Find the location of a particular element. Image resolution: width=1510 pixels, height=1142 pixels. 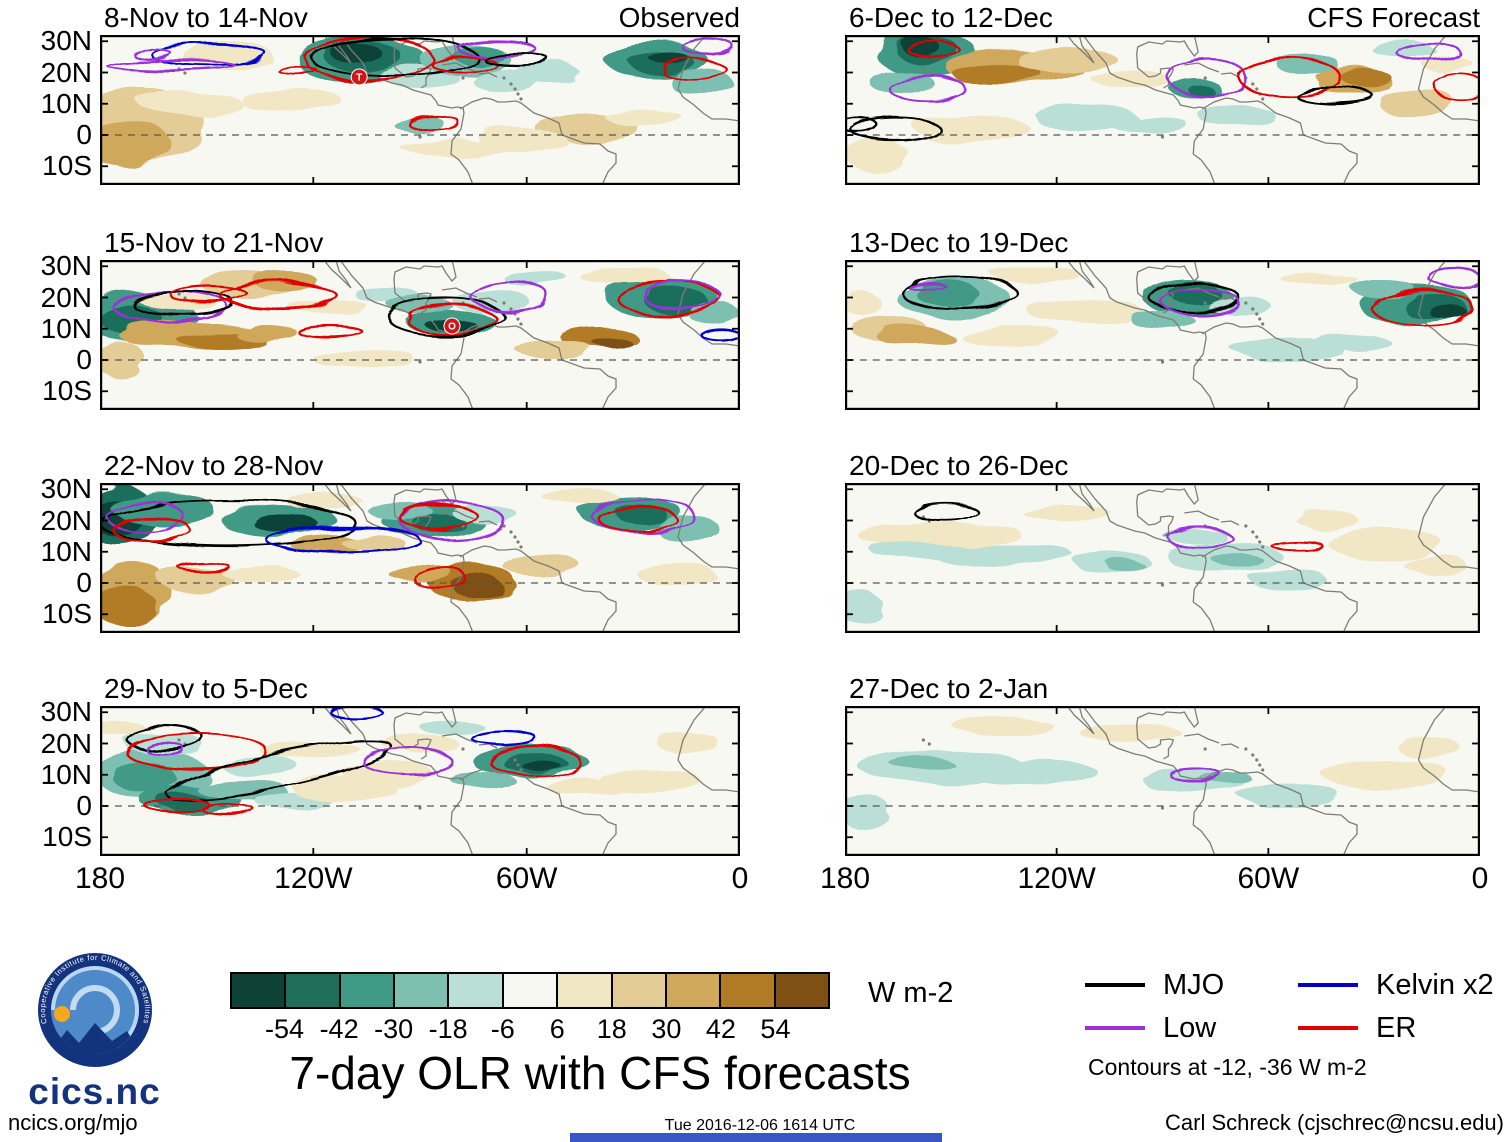

map-panel: T is located at coordinates (407, 110).